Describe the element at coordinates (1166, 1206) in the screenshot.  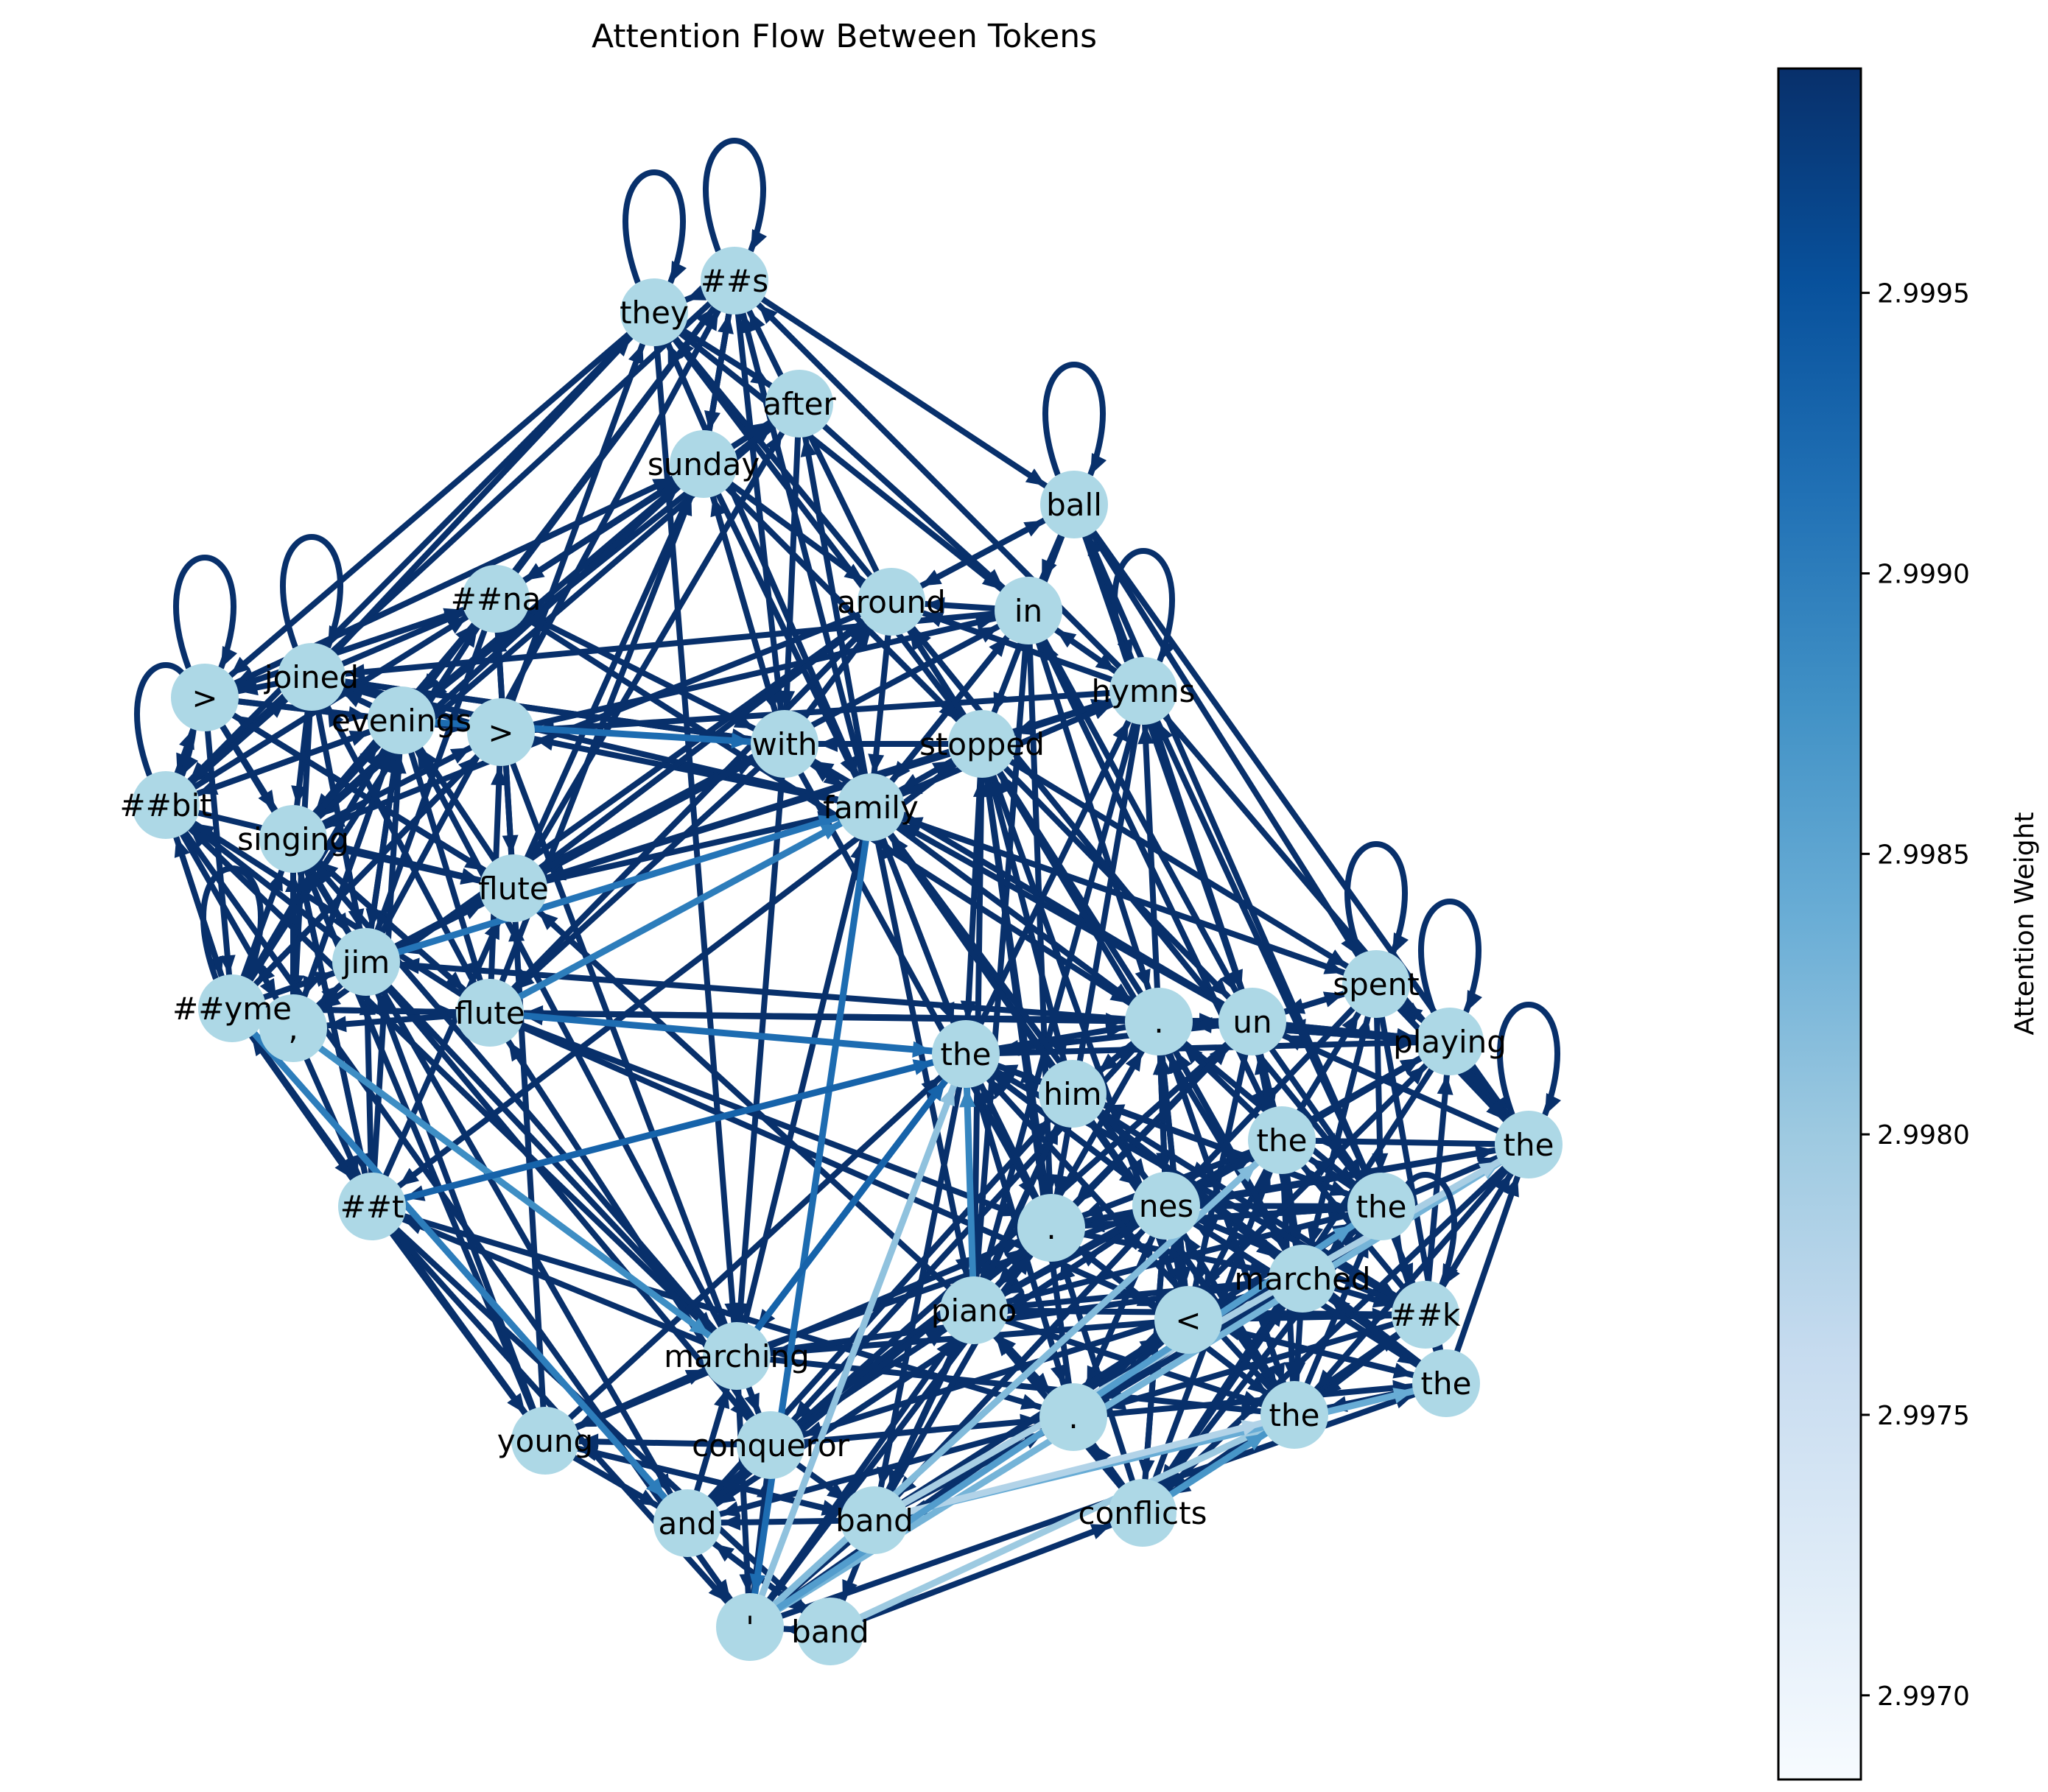
I see `token-label: nes` at that location.